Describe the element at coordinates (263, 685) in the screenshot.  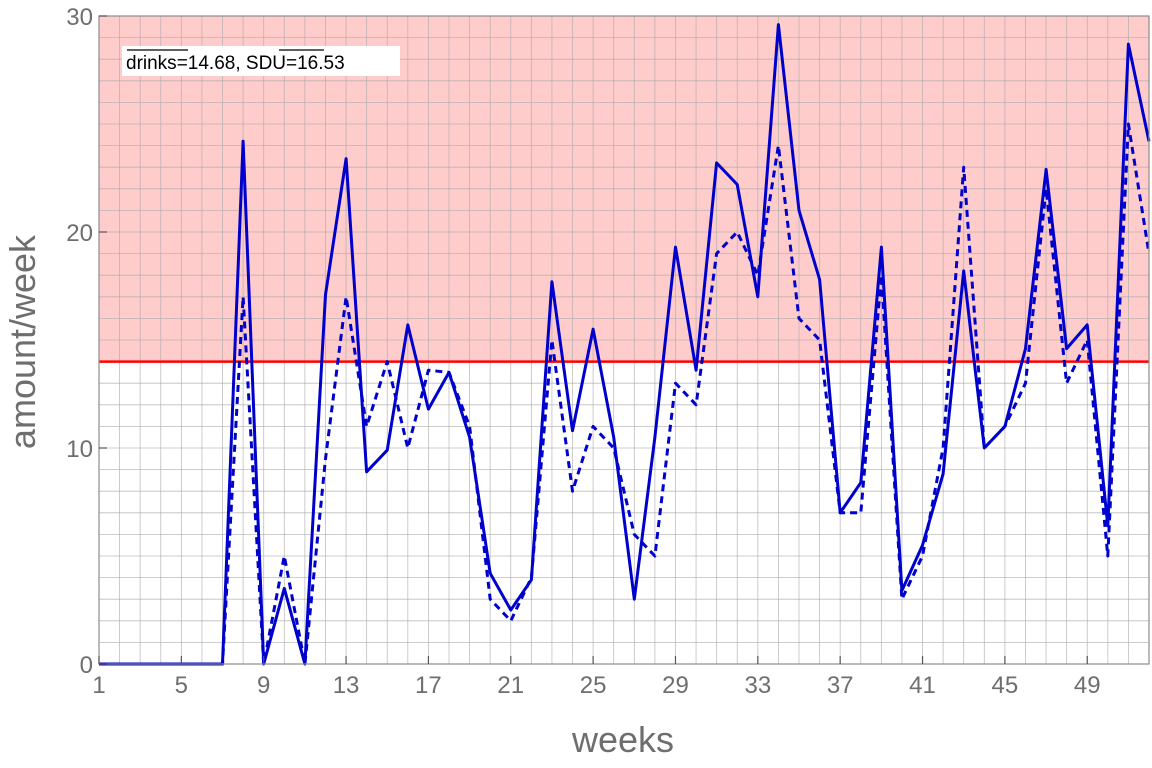
I see `x-tick-label: 9` at that location.